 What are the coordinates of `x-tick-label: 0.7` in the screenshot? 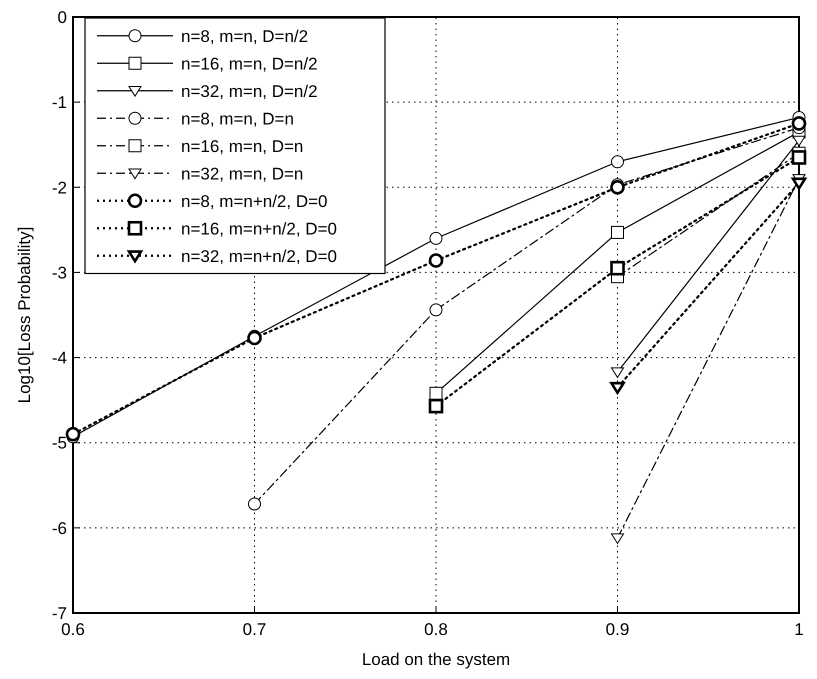 It's located at (254, 629).